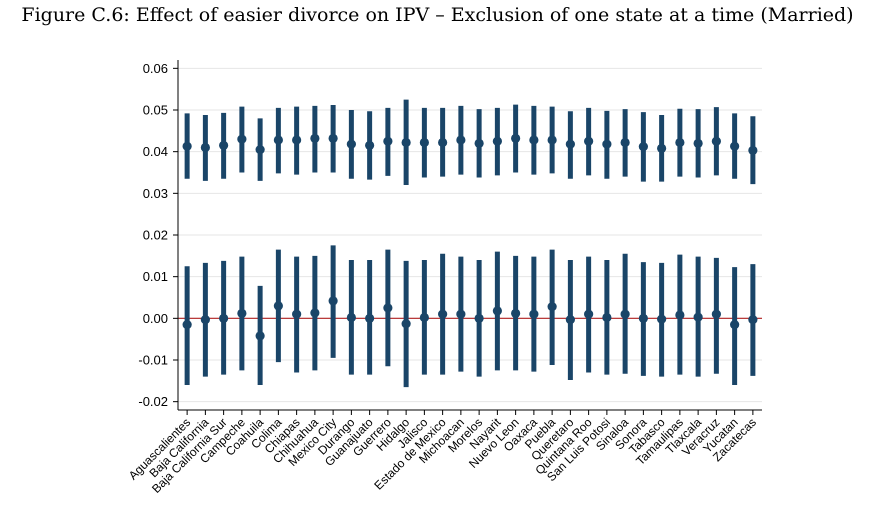 The height and width of the screenshot is (514, 875). What do you see at coordinates (155, 193) in the screenshot?
I see `y-tick-label: 0.03` at bounding box center [155, 193].